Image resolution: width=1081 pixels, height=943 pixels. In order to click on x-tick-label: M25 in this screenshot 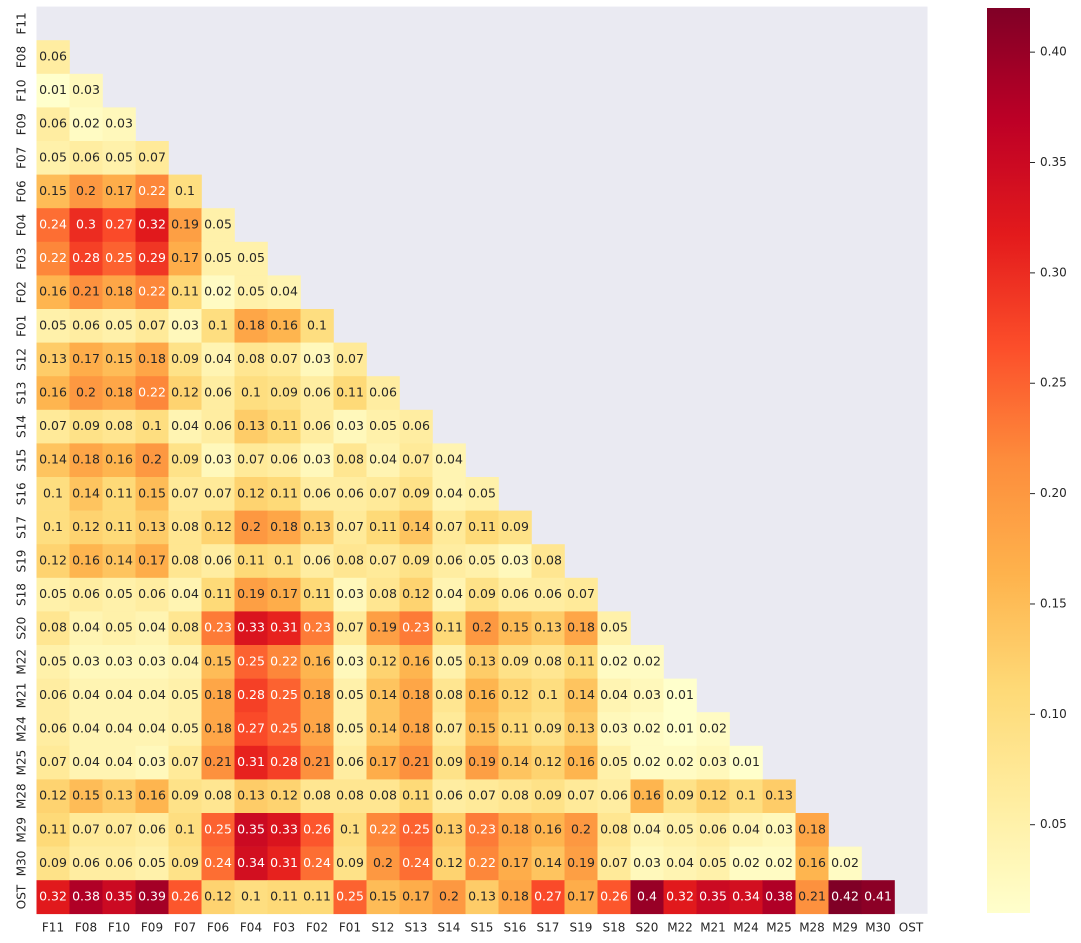, I will do `click(779, 928)`.